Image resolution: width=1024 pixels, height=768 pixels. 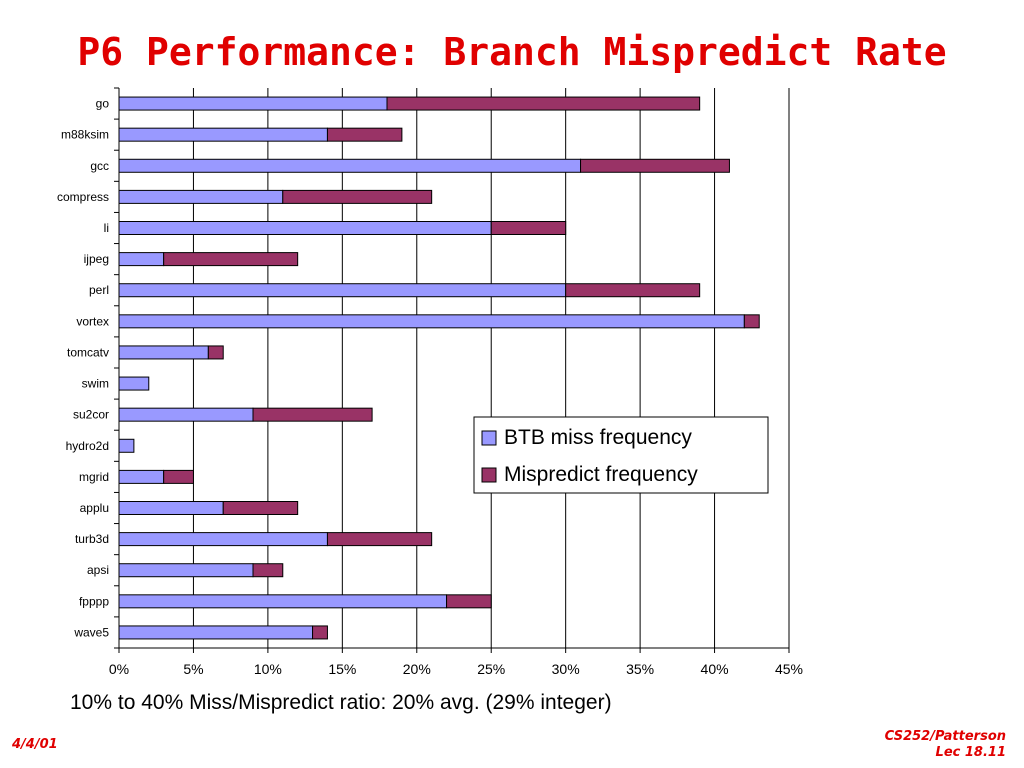 What do you see at coordinates (789, 669) in the screenshot?
I see `x-tick-label: 45%` at bounding box center [789, 669].